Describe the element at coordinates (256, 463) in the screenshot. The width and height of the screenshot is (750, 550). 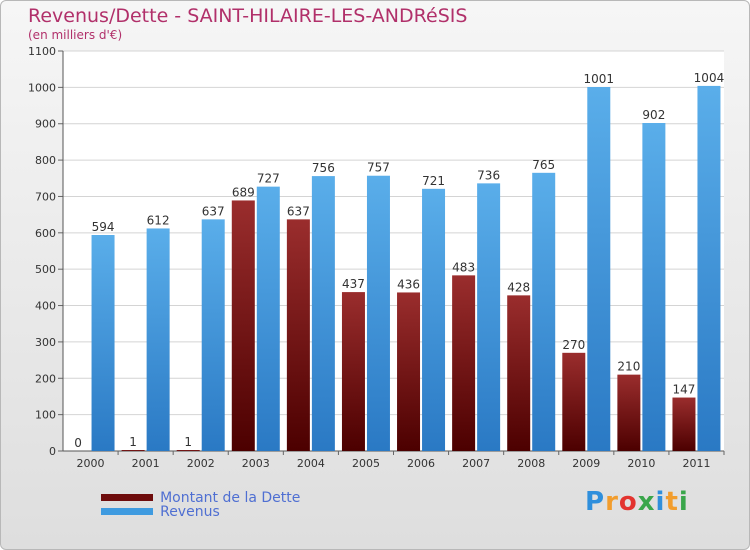
I see `x-tick-label: 2003` at that location.